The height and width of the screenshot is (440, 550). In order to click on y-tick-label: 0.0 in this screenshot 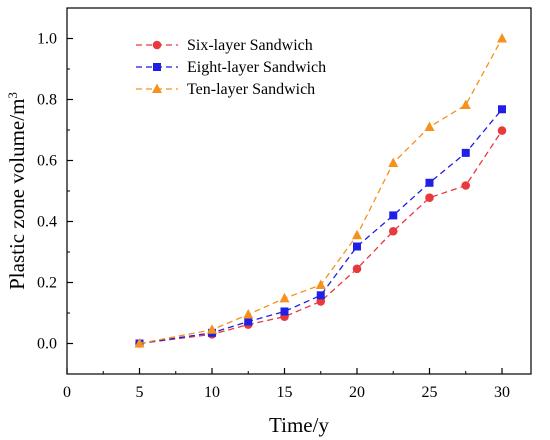, I will do `click(47, 344)`.